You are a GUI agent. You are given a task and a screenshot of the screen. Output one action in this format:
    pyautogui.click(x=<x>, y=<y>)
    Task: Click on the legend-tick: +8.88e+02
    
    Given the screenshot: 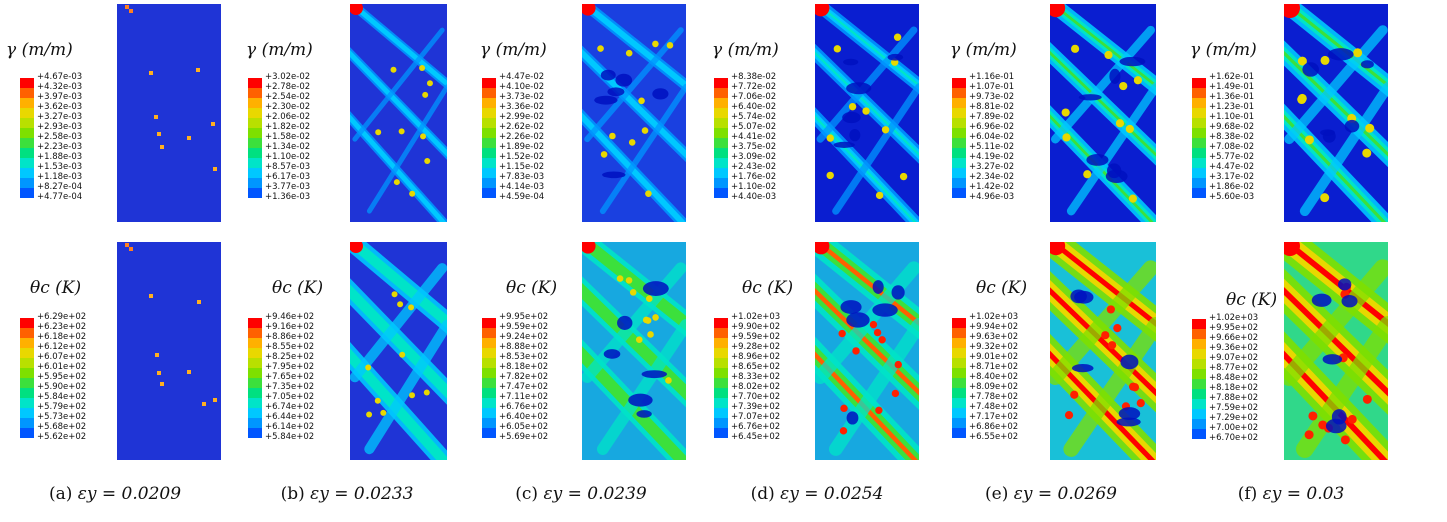 What is the action you would take?
    pyautogui.click(x=524, y=347)
    